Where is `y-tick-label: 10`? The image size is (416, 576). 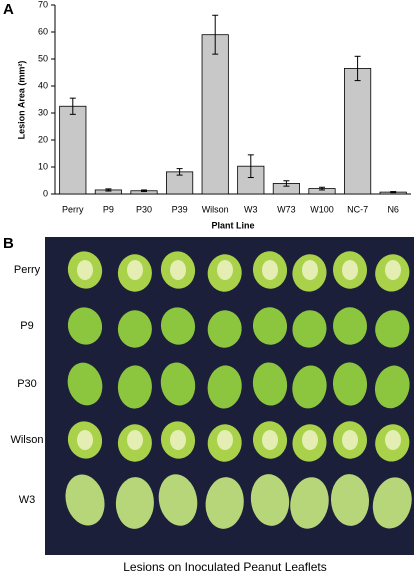
y-tick-label: 10 is located at coordinates (43, 166).